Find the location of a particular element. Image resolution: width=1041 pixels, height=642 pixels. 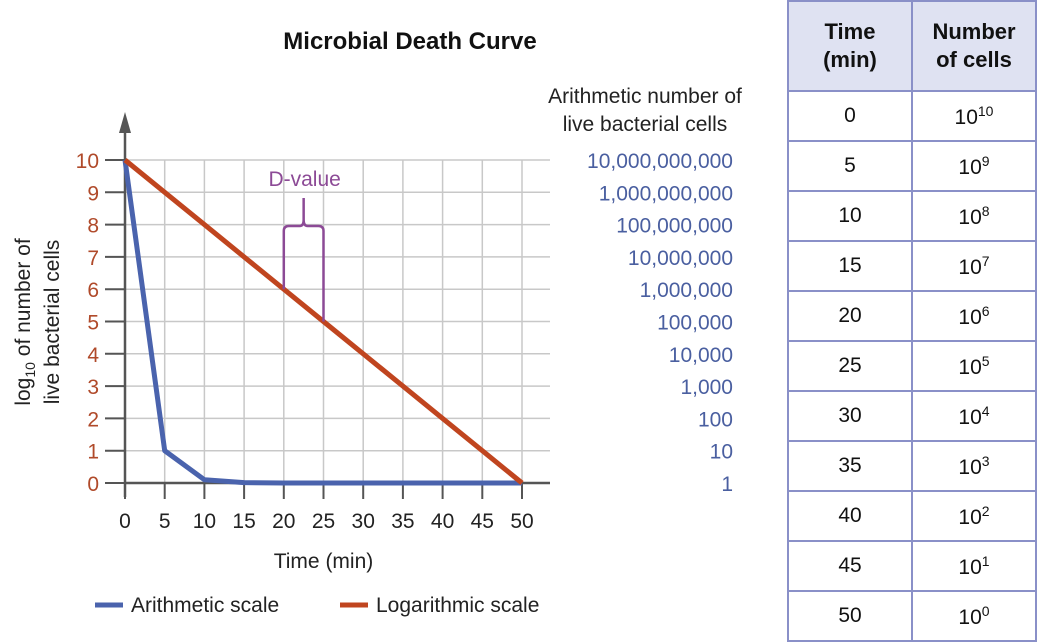

table-row: 35 103 is located at coordinates (912, 466).